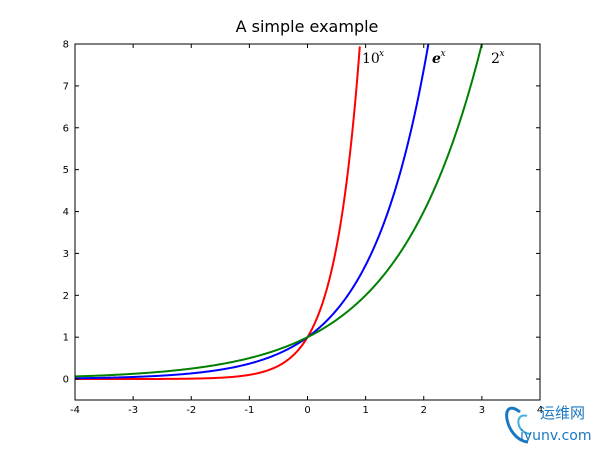  I want to click on watermark-url-text: iyunv.com, so click(555, 436).